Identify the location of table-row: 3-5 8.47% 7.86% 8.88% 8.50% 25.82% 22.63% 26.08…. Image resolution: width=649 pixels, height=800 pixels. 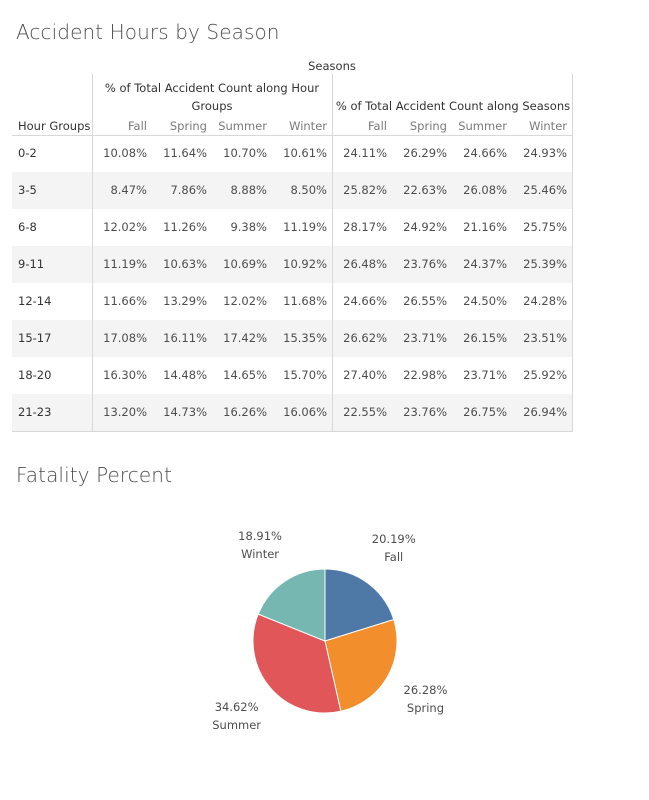
(292, 190).